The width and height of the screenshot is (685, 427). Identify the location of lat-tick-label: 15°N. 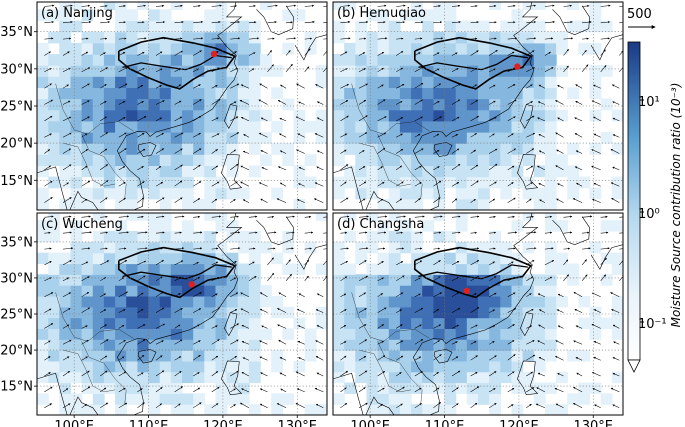
(16, 181).